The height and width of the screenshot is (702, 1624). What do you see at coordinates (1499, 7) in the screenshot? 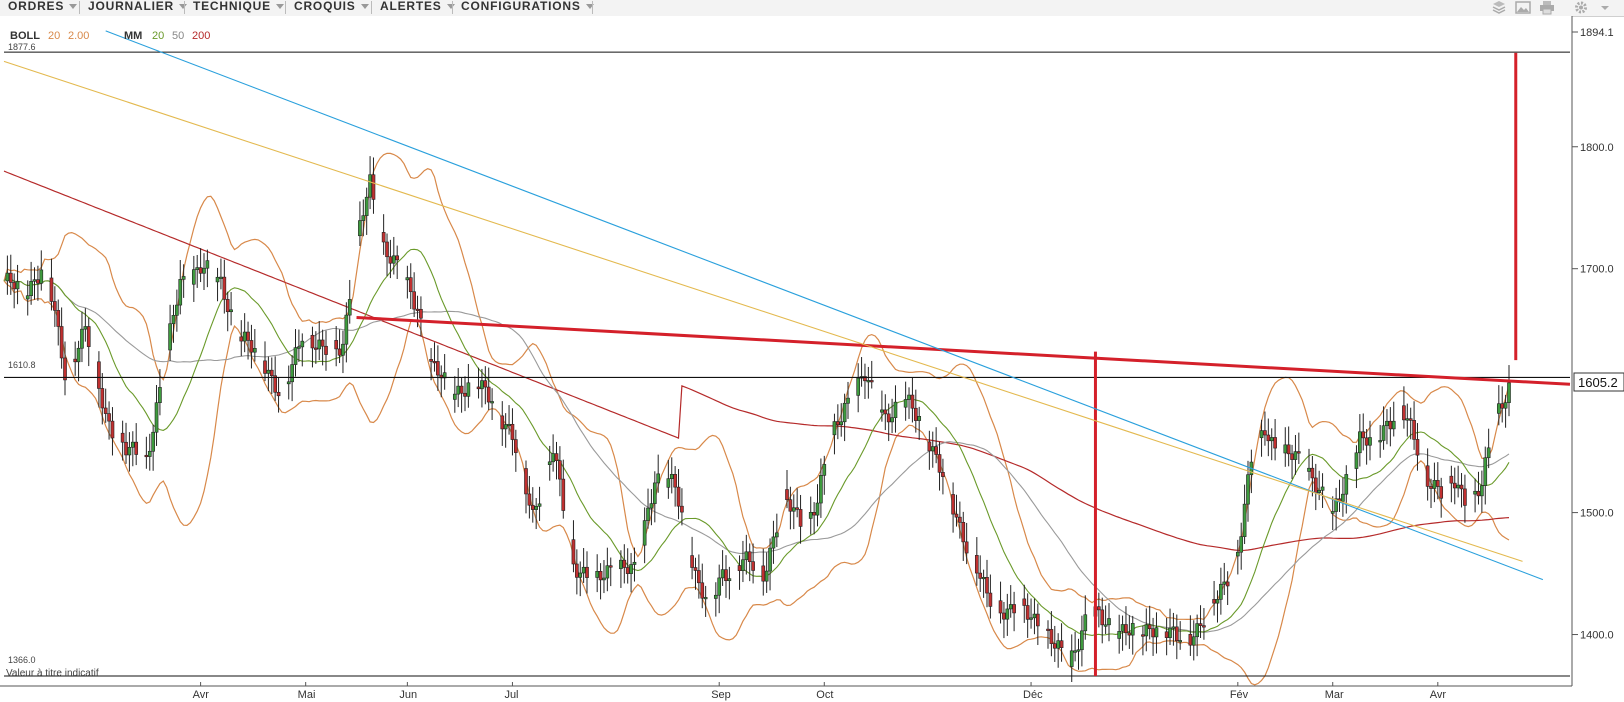
I see `layers-icon` at bounding box center [1499, 7].